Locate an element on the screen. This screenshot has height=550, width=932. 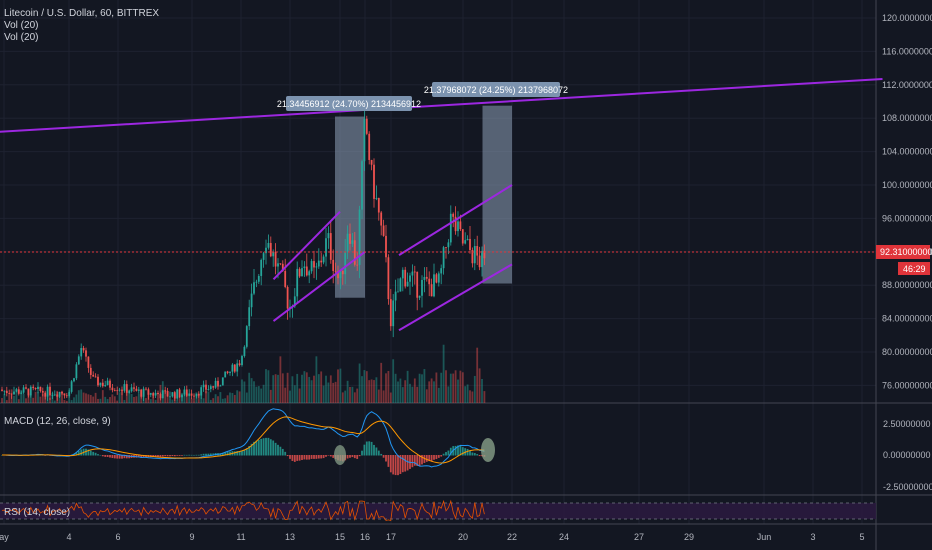
symbol-title: Litecoin / U.S. Dollar, 60, BITTREX is located at coordinates (82, 13).